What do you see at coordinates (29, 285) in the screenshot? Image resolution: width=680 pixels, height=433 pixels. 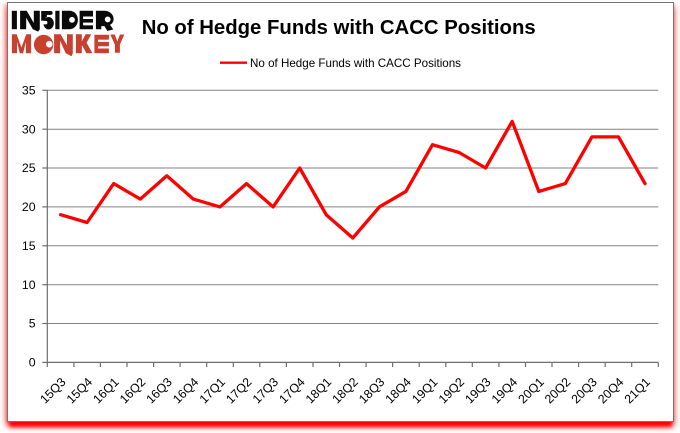 I see `svg-text: 10` at bounding box center [29, 285].